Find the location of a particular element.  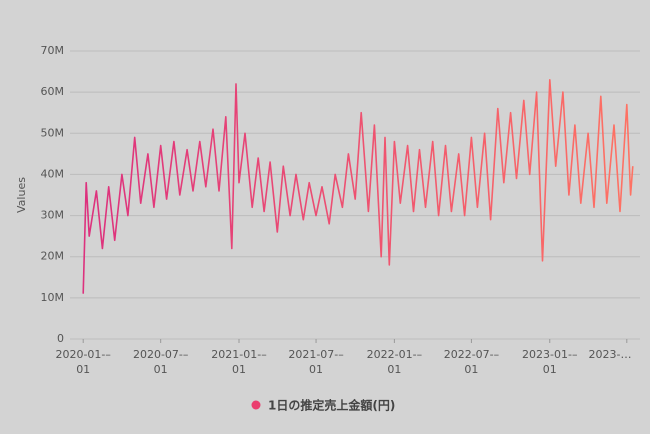

y-tick-label: 0 is located at coordinates (60, 338).